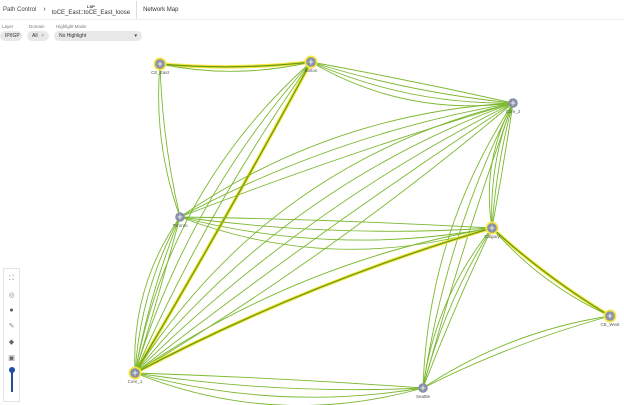 This screenshot has height=405, width=624. Describe the element at coordinates (20, 9) in the screenshot. I see `breadcrumb-path-control: Path Control` at that location.